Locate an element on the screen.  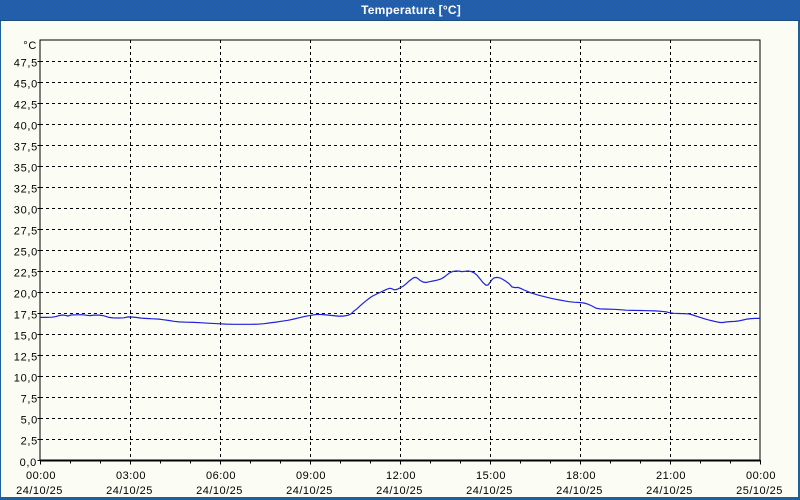
svg-text: 12,5 is located at coordinates (26, 358).